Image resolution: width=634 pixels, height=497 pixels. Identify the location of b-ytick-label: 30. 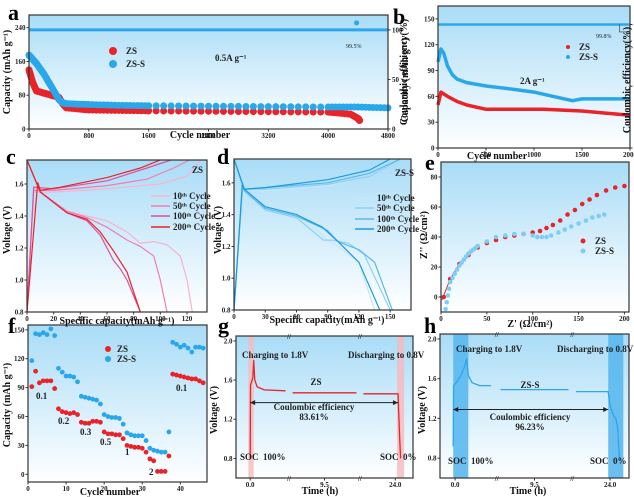
(432, 123).